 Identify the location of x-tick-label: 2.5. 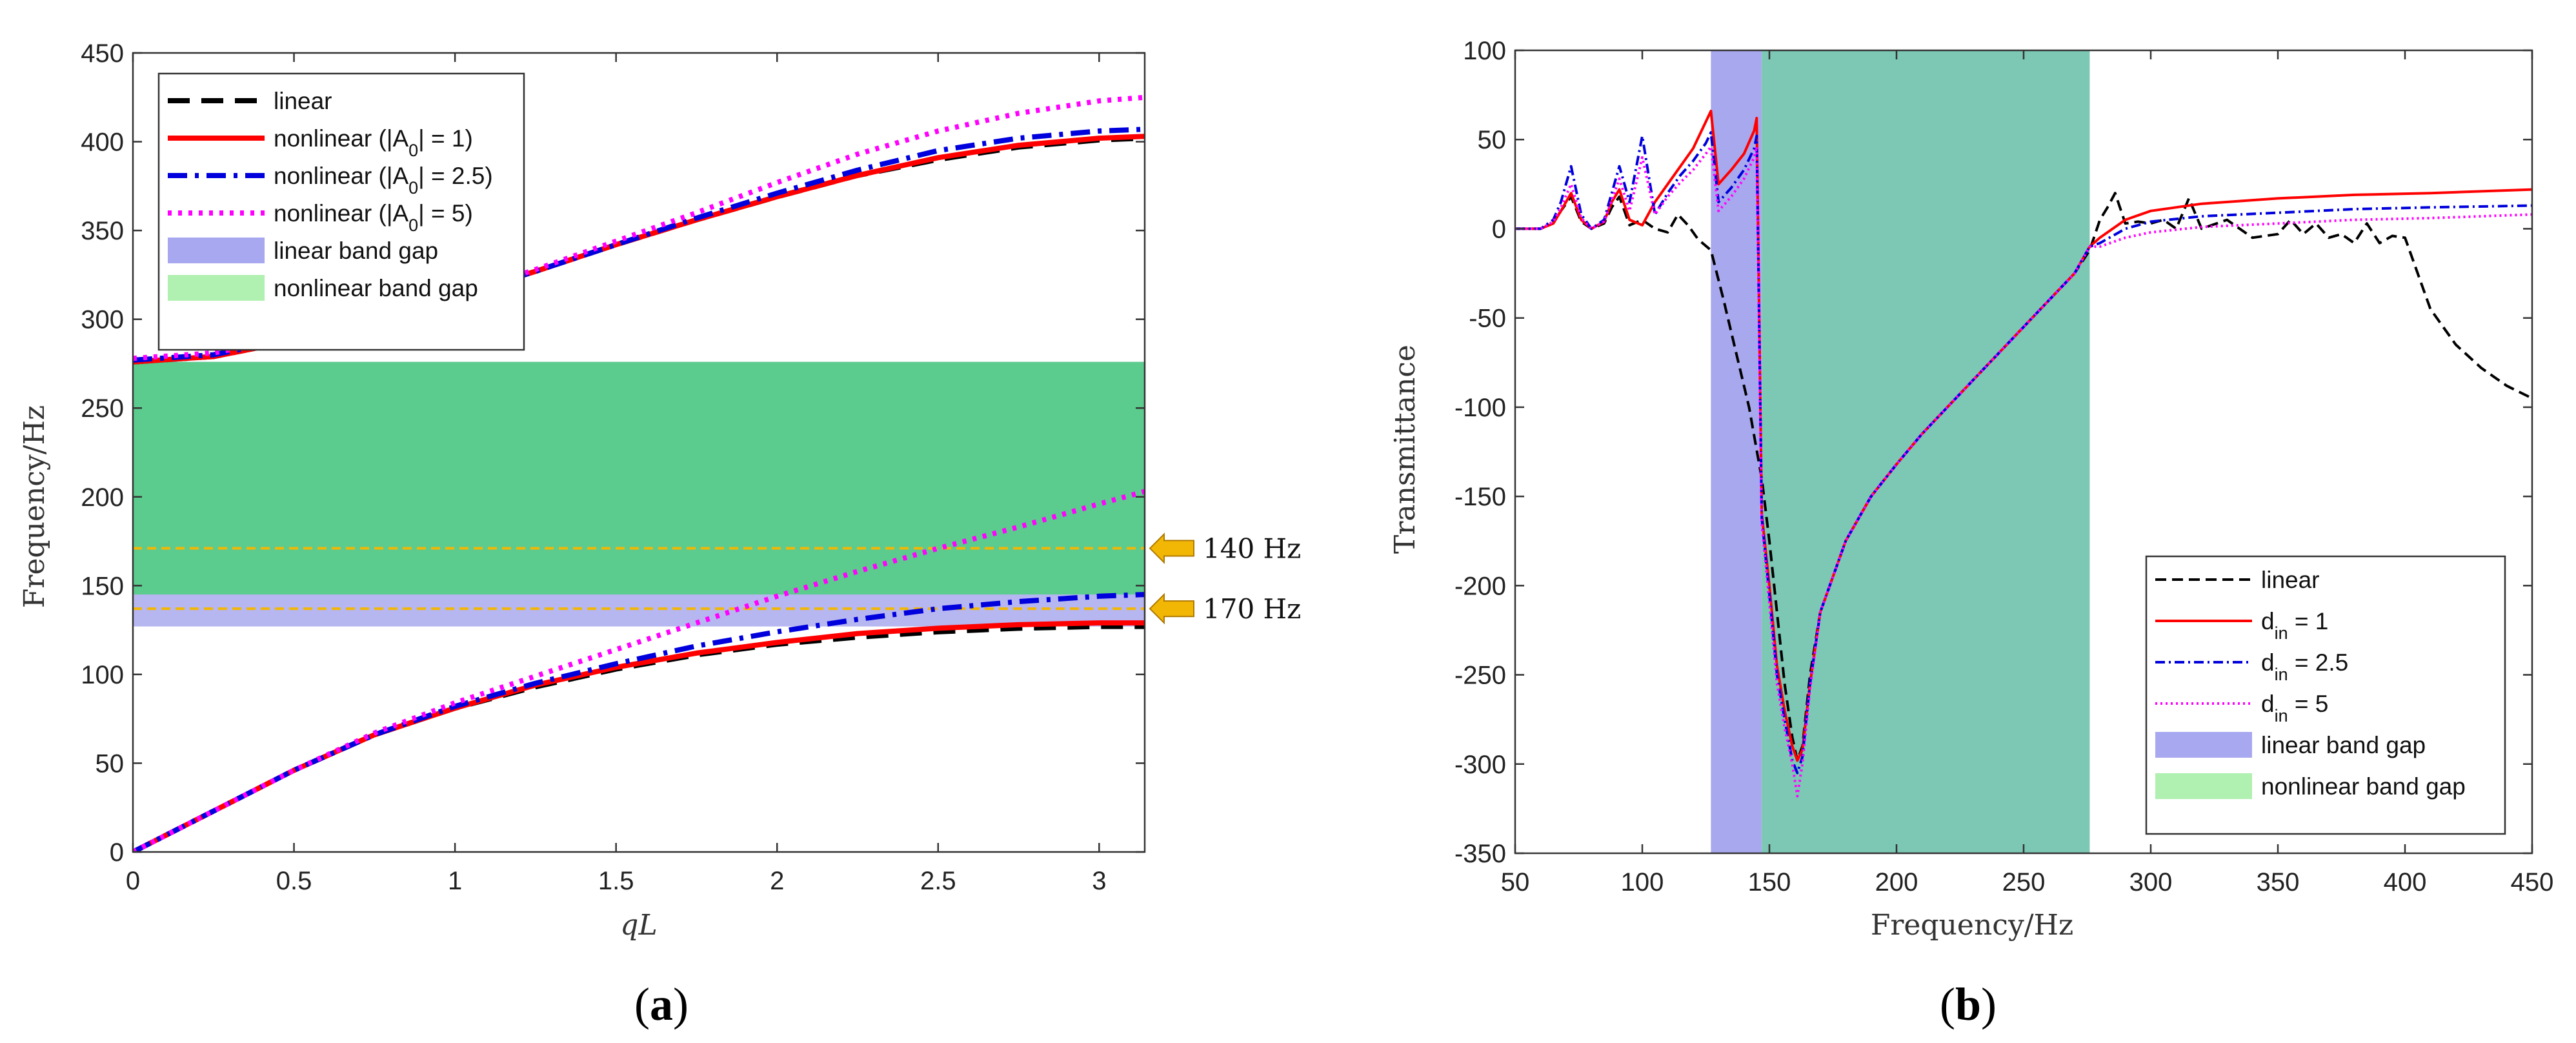
(938, 881).